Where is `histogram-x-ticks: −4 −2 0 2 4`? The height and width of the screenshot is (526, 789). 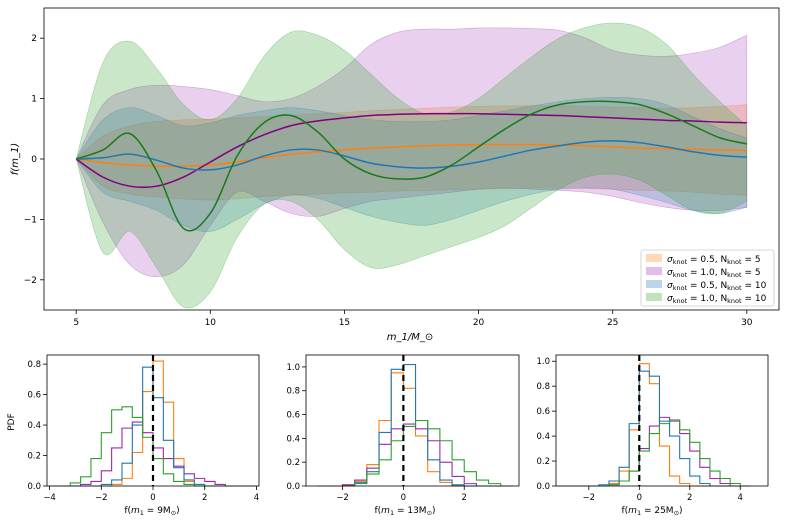 histogram-x-ticks: −4 −2 0 2 4 is located at coordinates (151, 494).